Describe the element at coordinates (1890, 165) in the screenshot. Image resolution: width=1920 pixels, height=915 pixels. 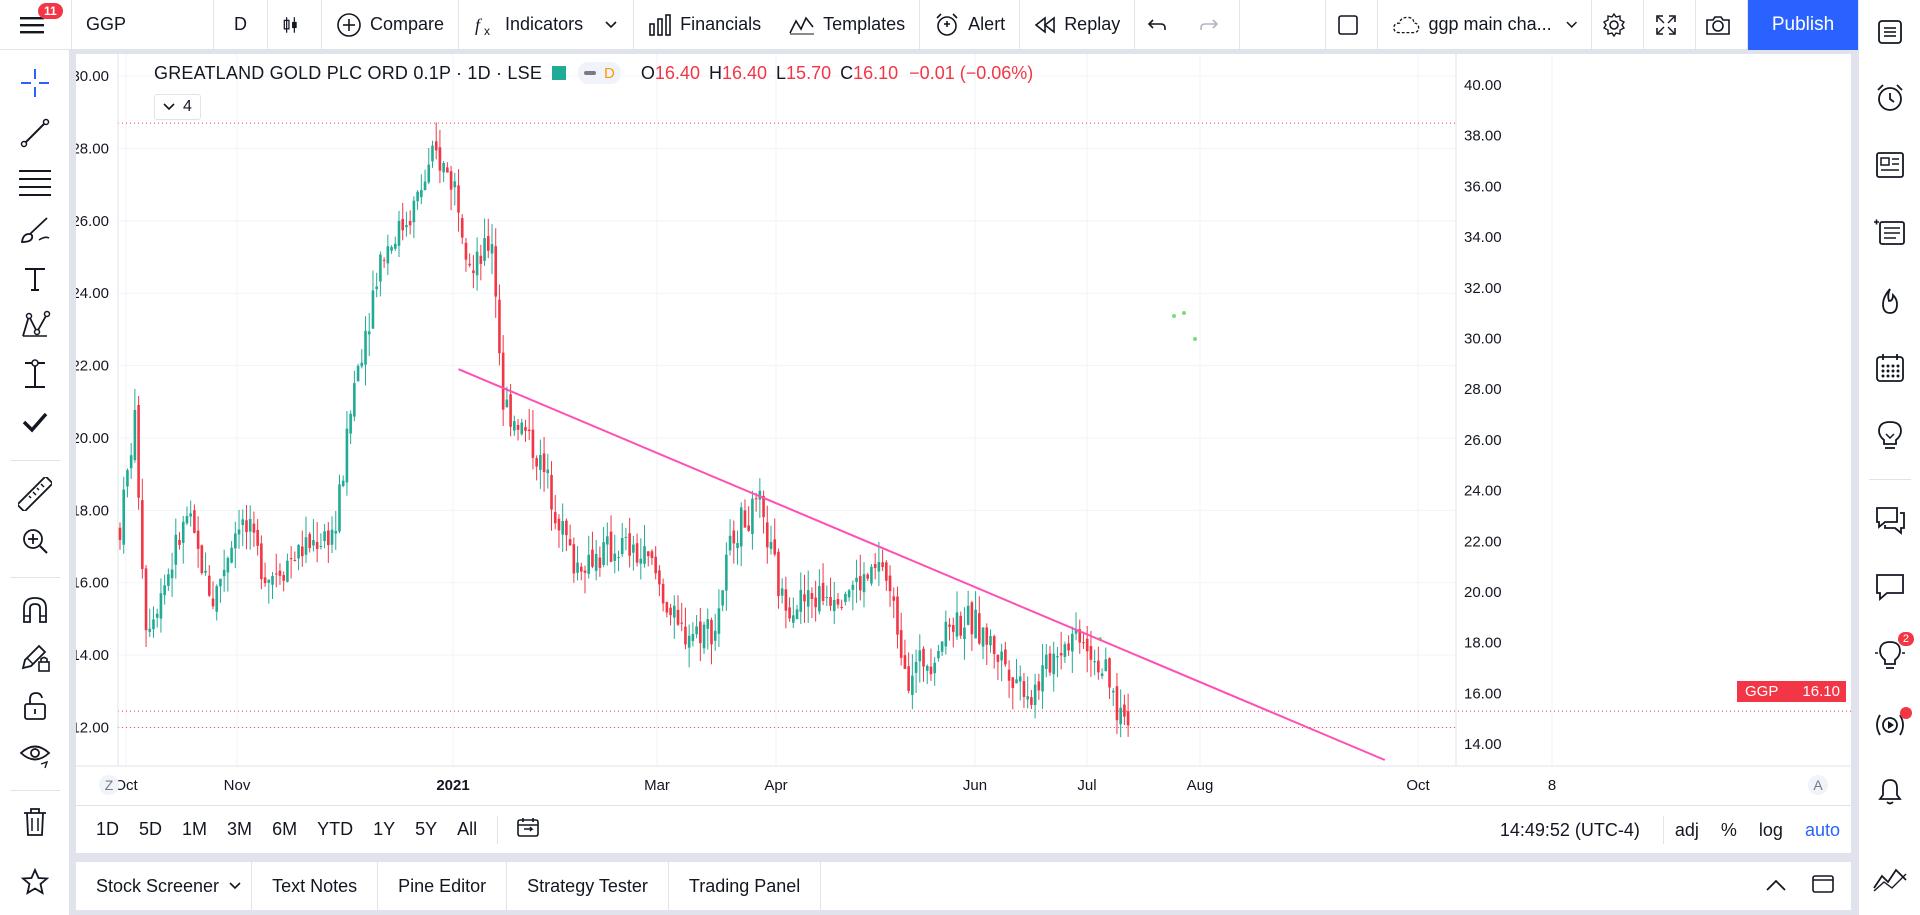
I see `data-window-button` at that location.